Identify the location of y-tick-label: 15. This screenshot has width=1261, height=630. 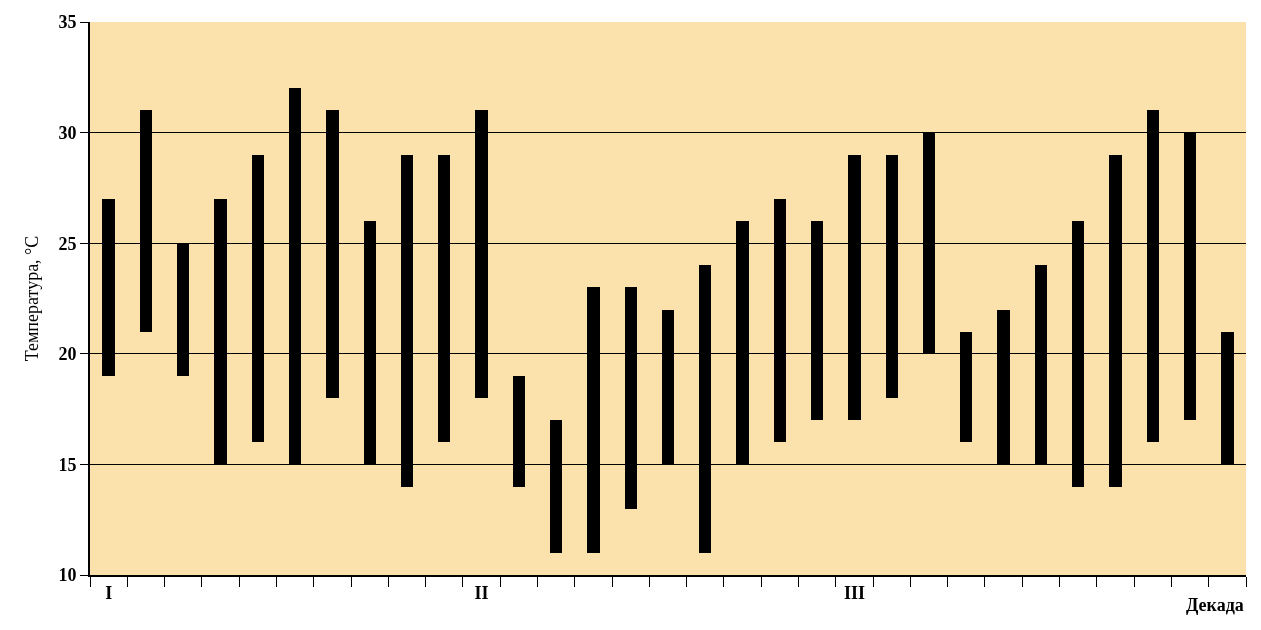
(67, 464).